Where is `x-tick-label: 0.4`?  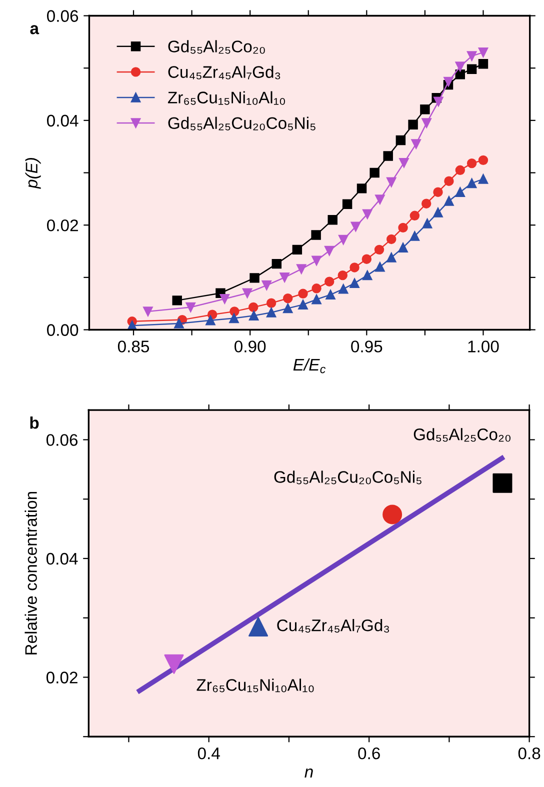
x-tick-label: 0.4 is located at coordinates (209, 753).